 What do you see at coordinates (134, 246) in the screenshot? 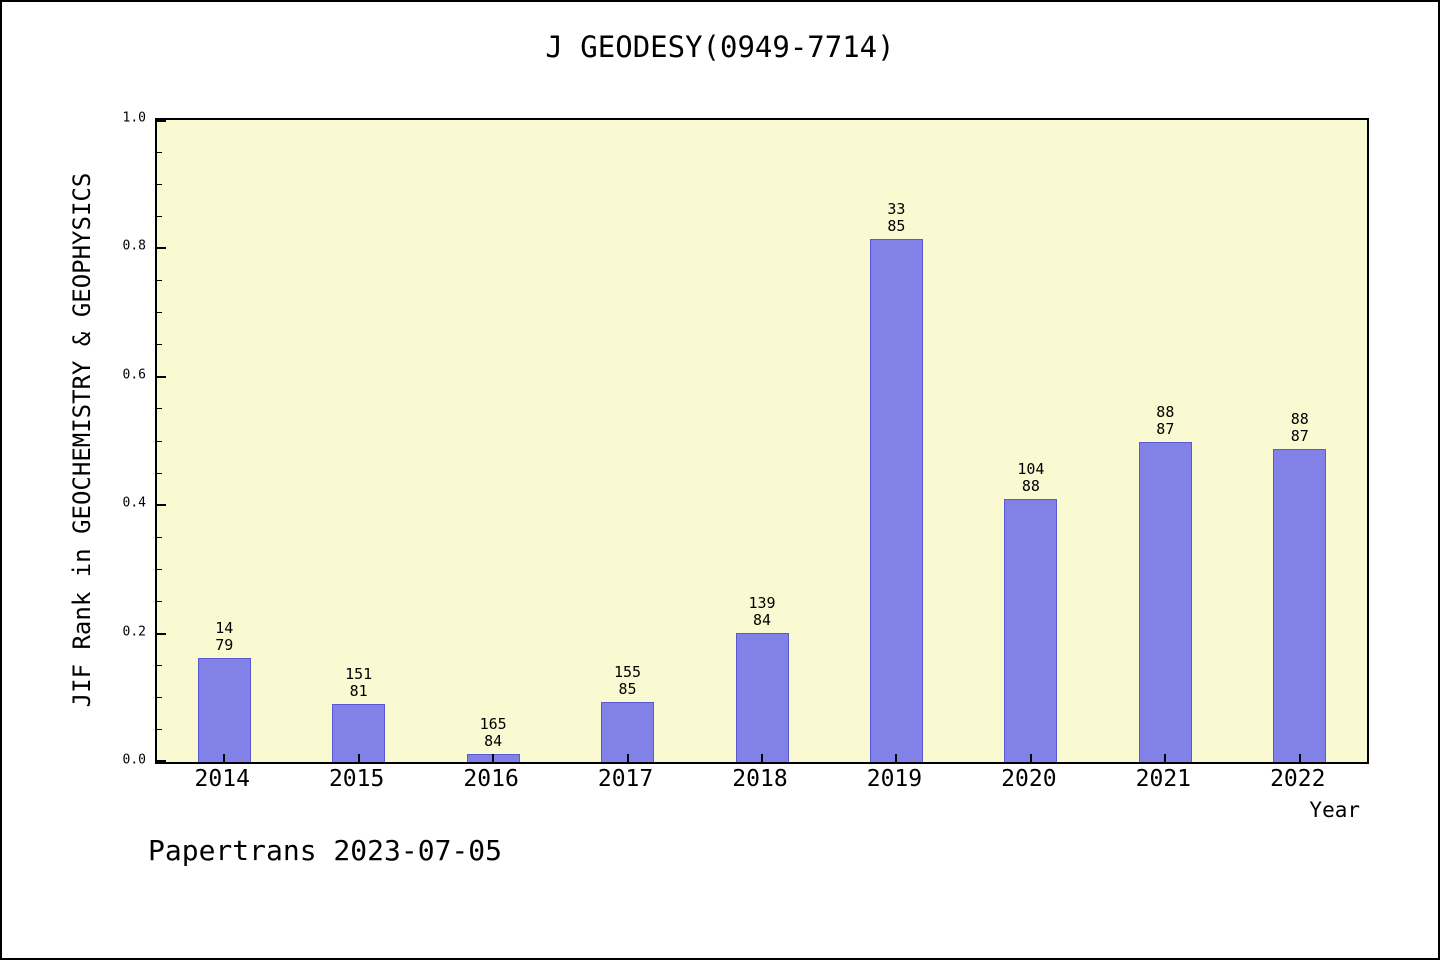
I see `y-tick-label: 0.8` at bounding box center [134, 246].